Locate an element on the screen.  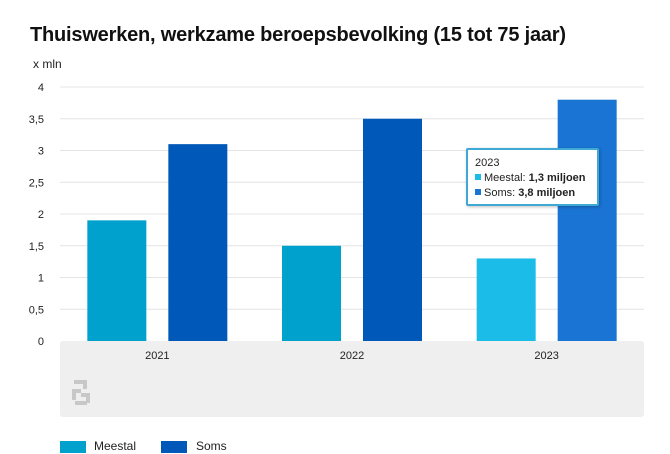
bar-meestal-2023 is located at coordinates (506, 299).